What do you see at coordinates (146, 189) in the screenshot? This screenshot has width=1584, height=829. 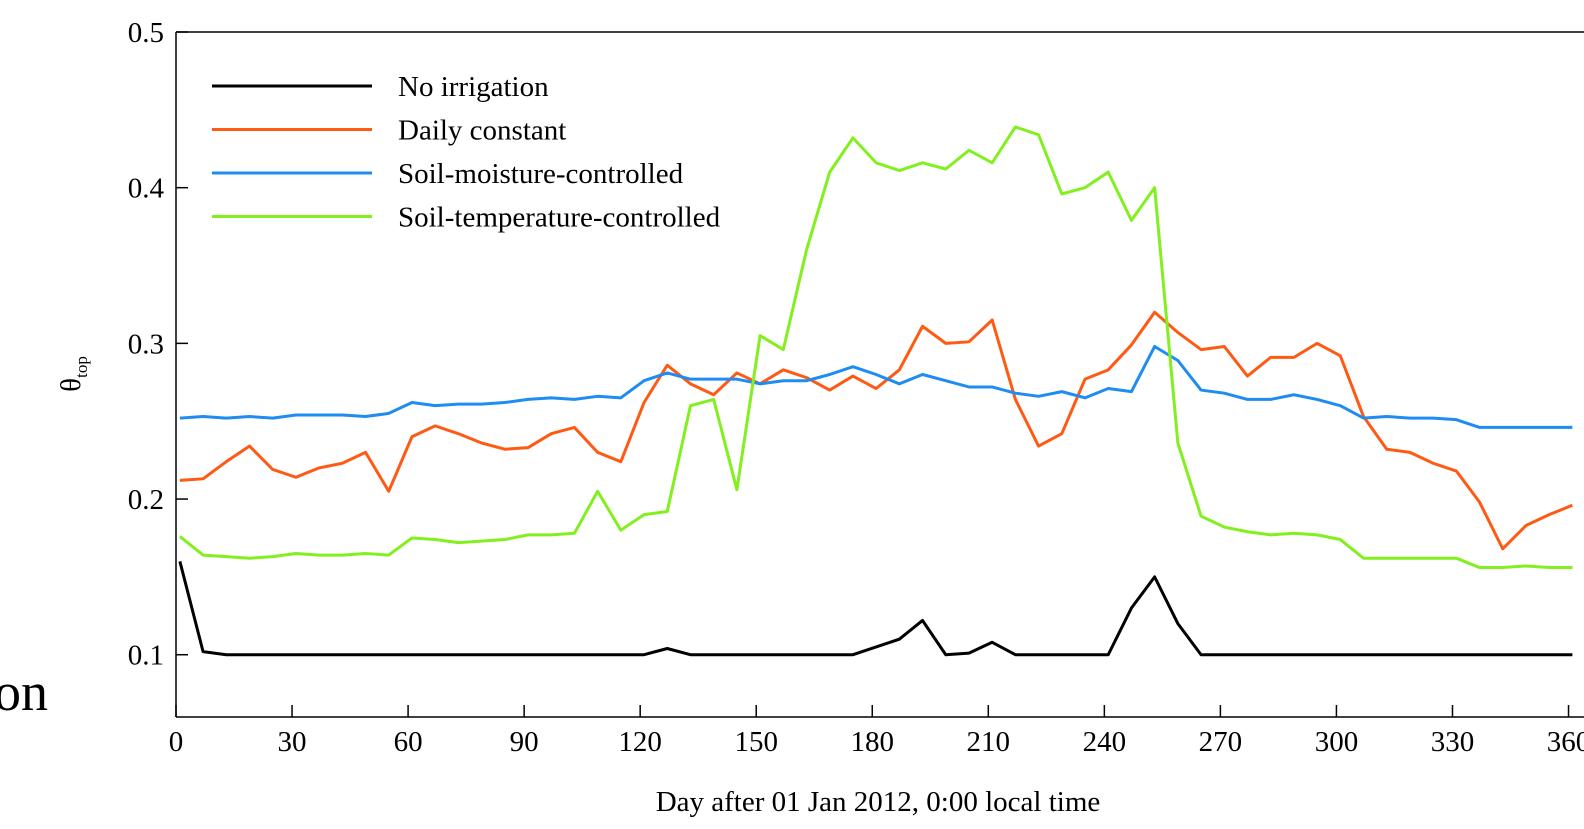 I see `y-tick-label: 0.4` at bounding box center [146, 189].